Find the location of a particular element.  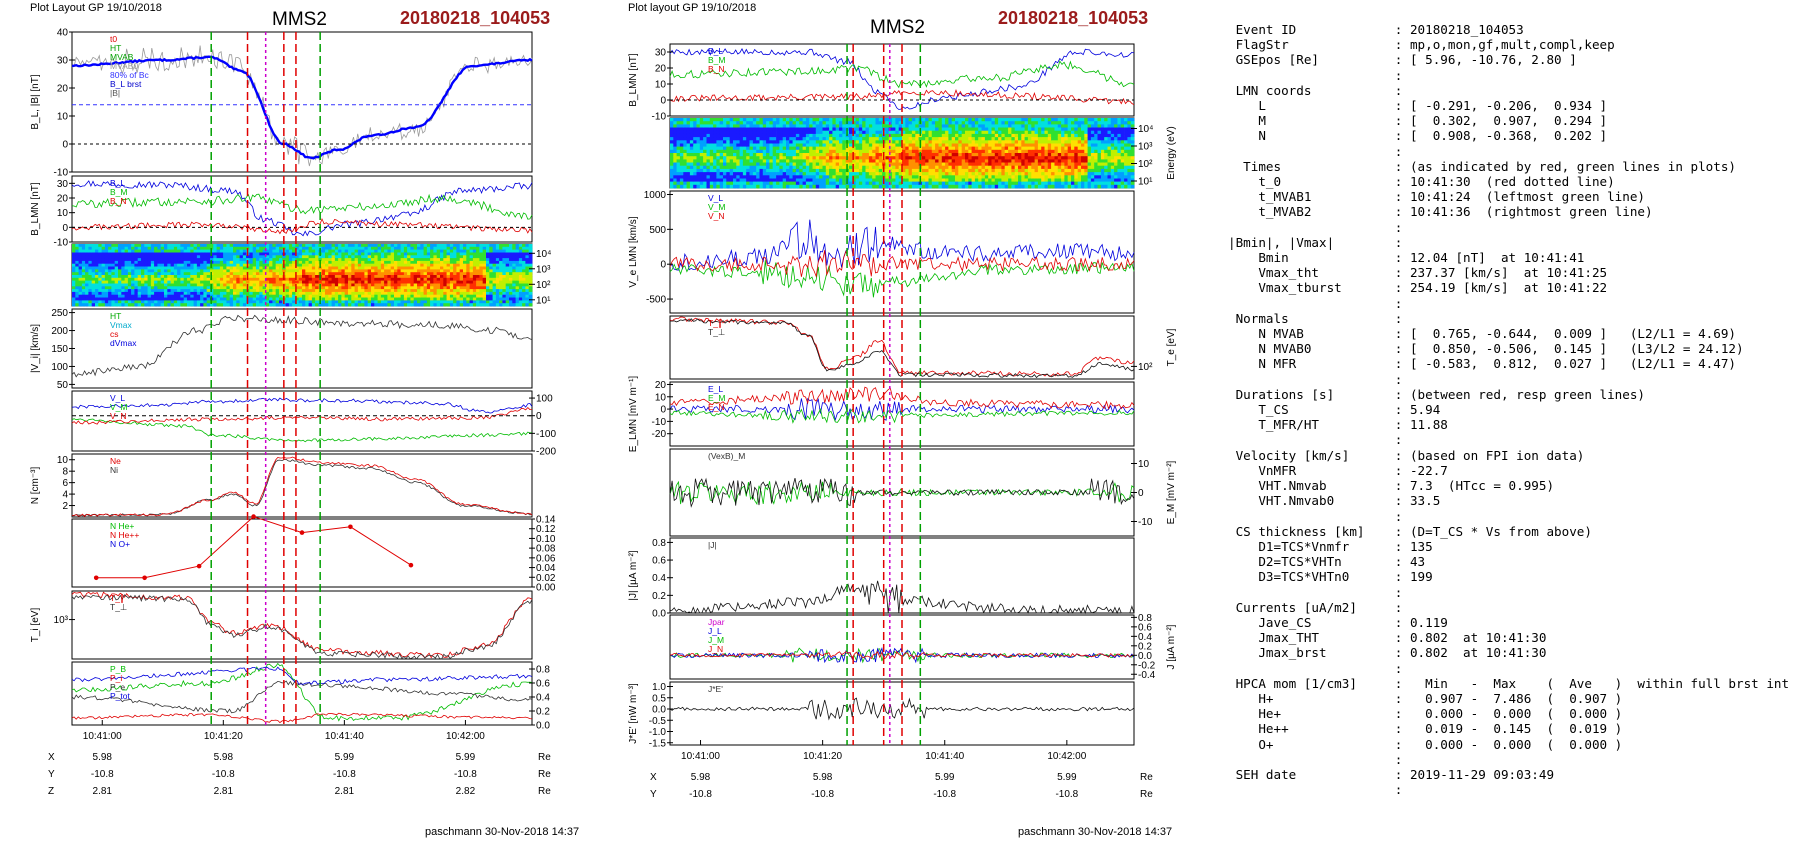

position-value: 2.81 is located at coordinates (224, 791).